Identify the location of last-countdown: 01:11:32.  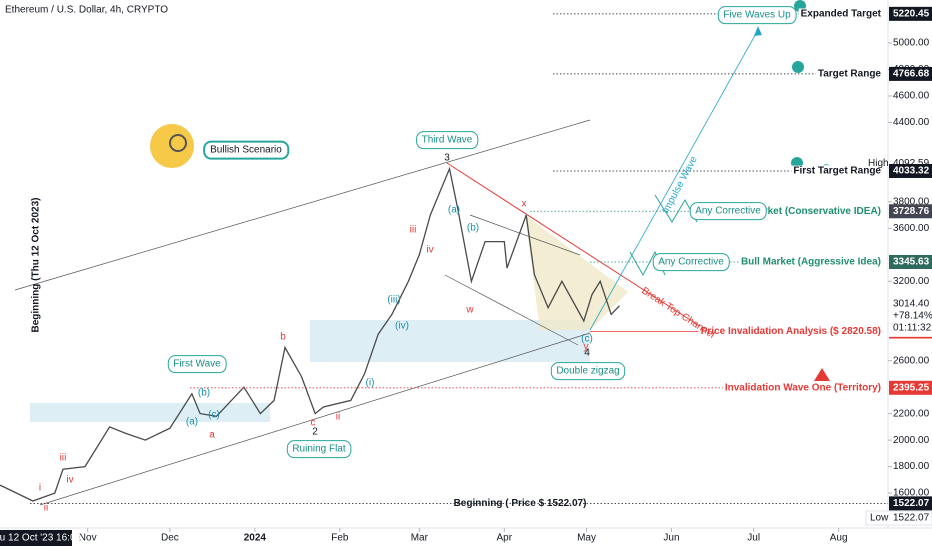
(912, 327).